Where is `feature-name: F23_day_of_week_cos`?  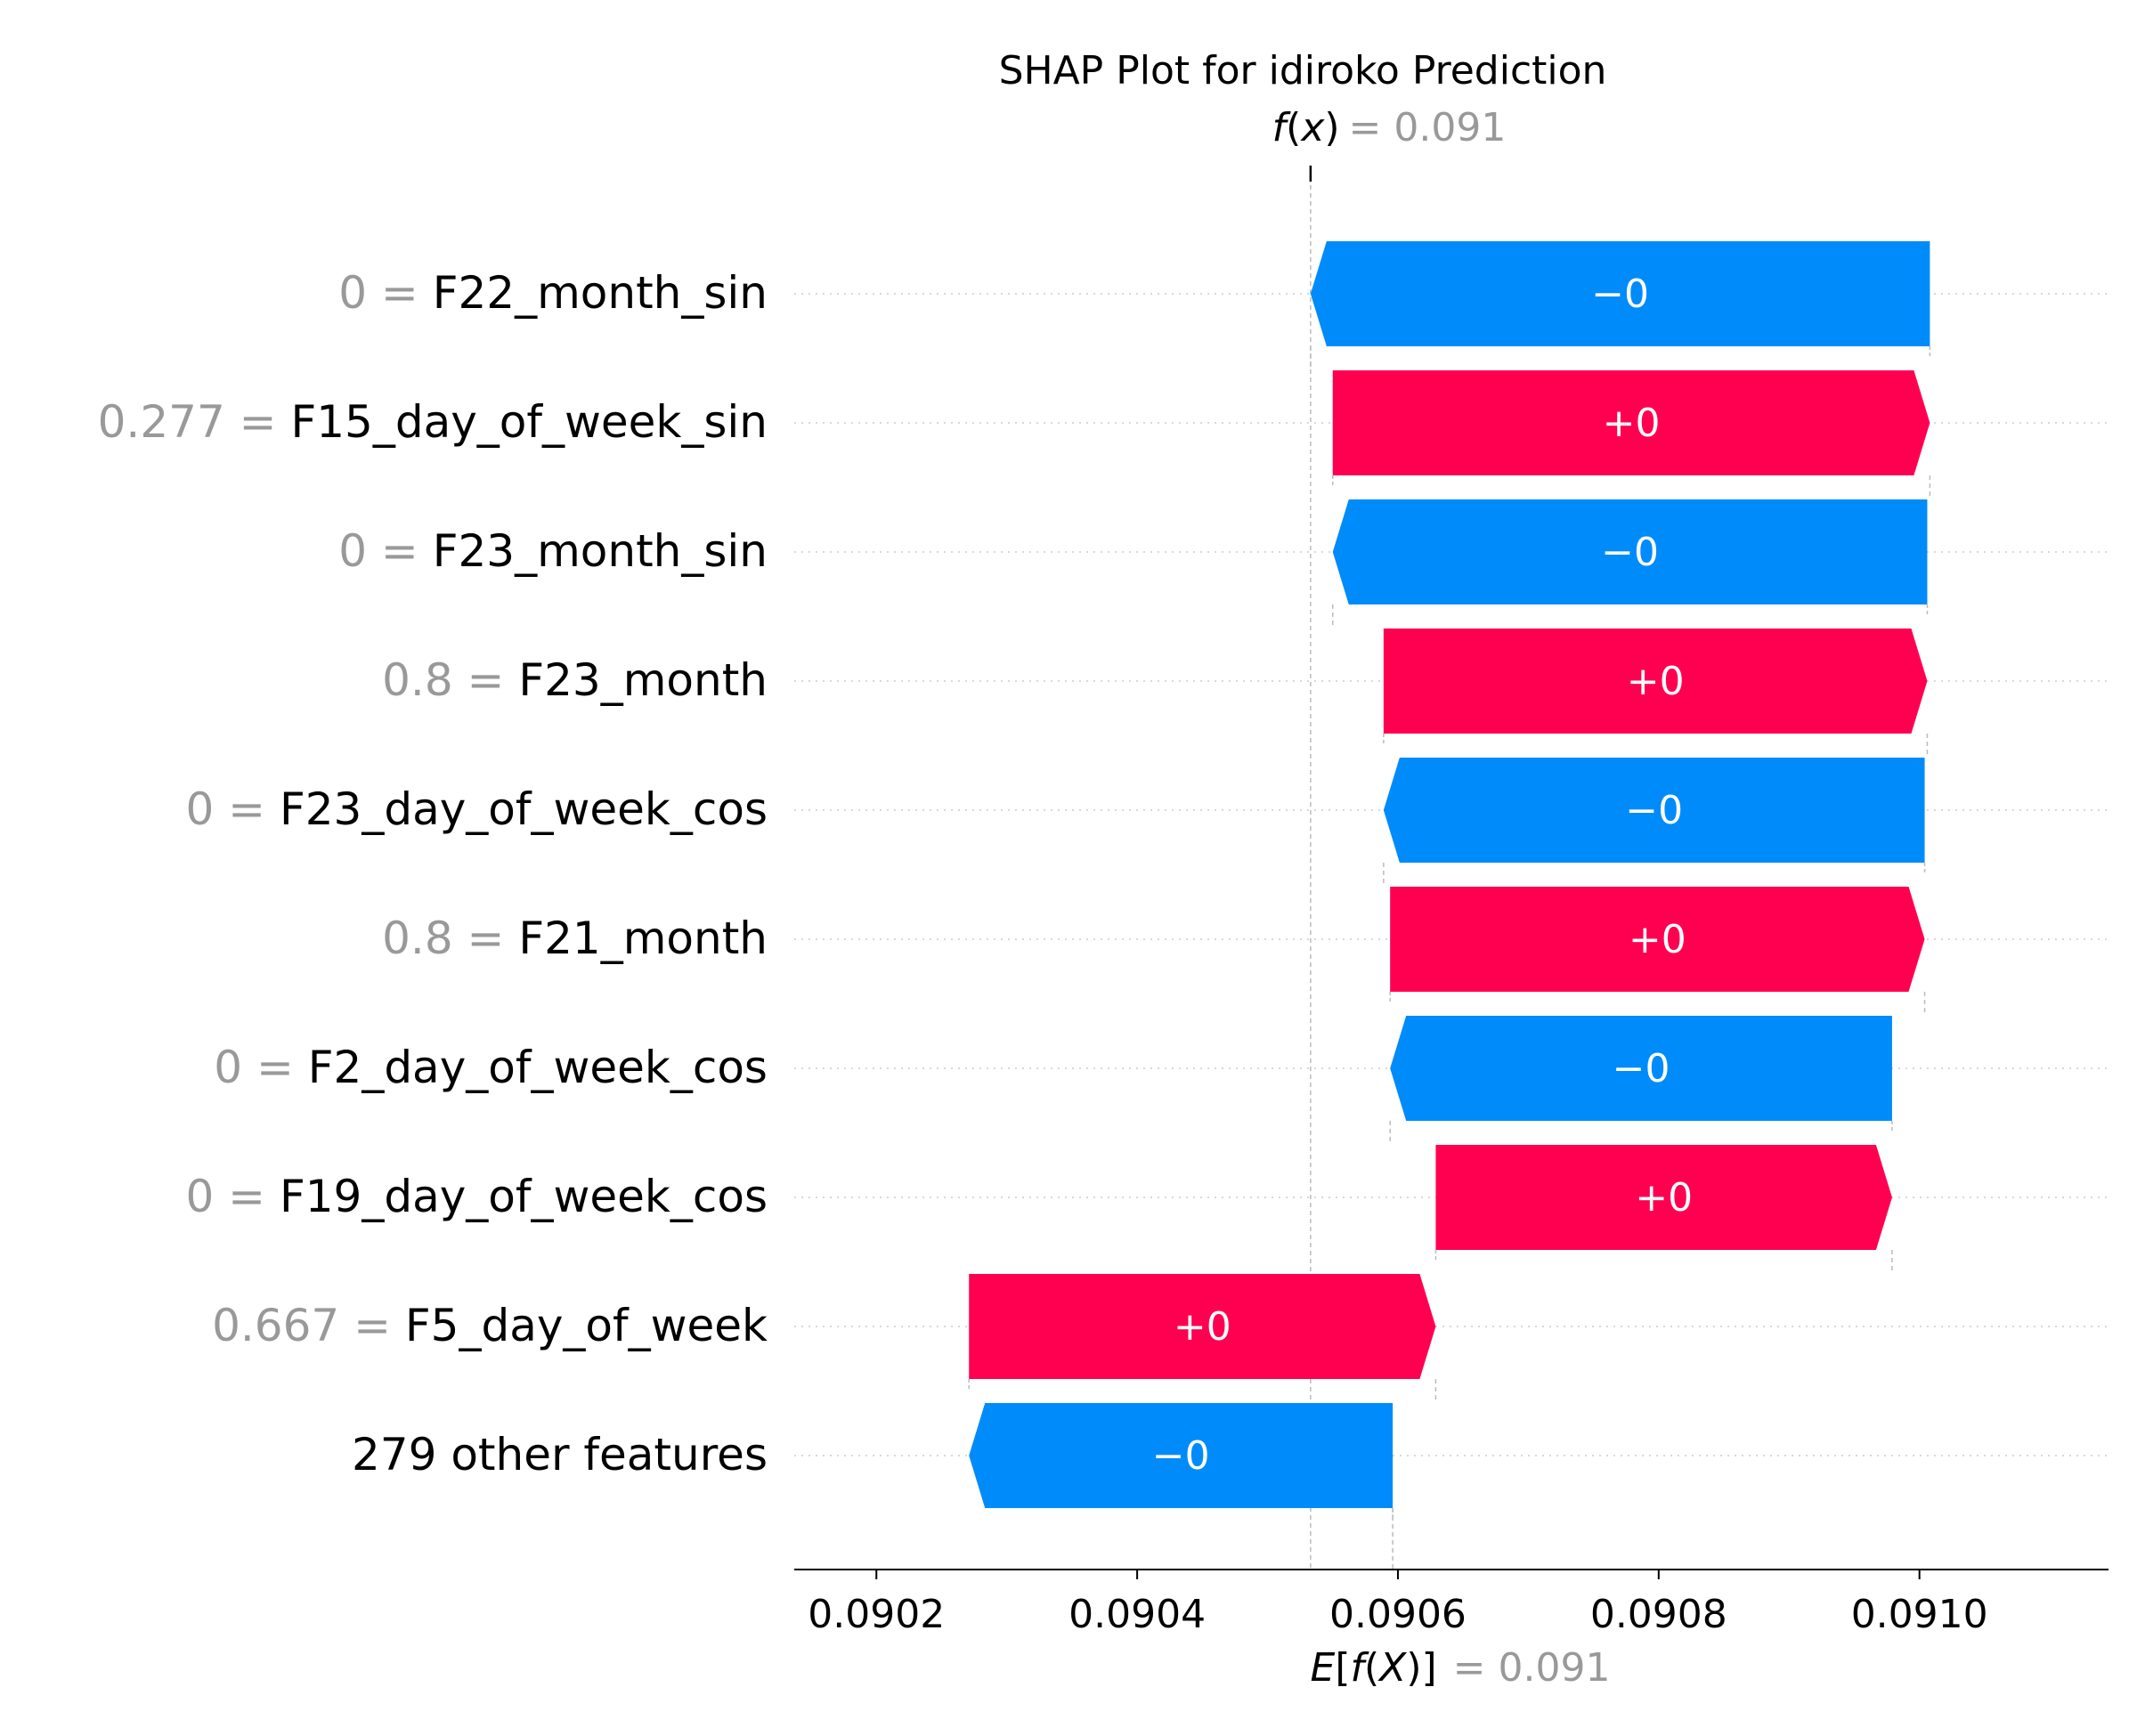 feature-name: F23_day_of_week_cos is located at coordinates (524, 809).